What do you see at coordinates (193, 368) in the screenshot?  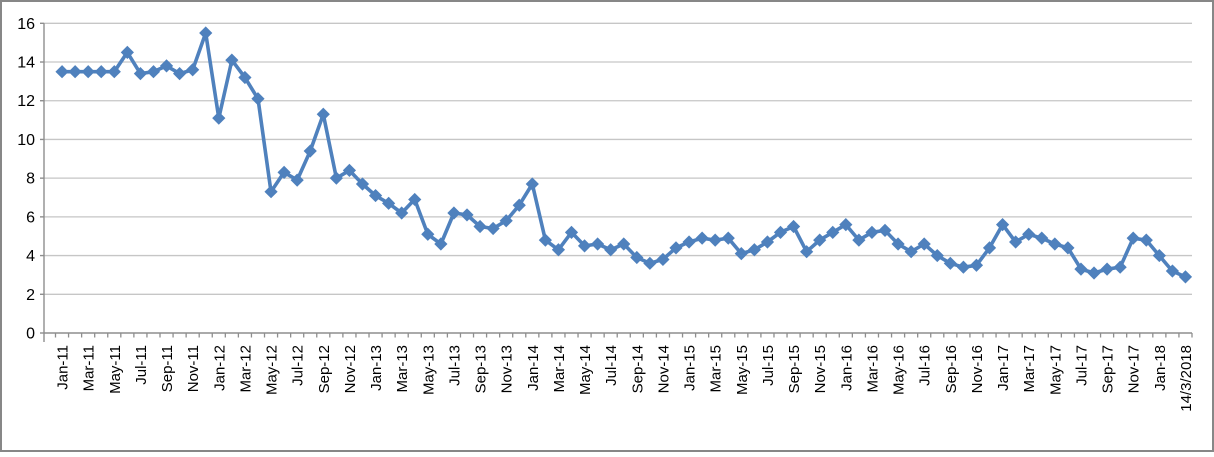 I see `x-tick-label: Nov-11` at bounding box center [193, 368].